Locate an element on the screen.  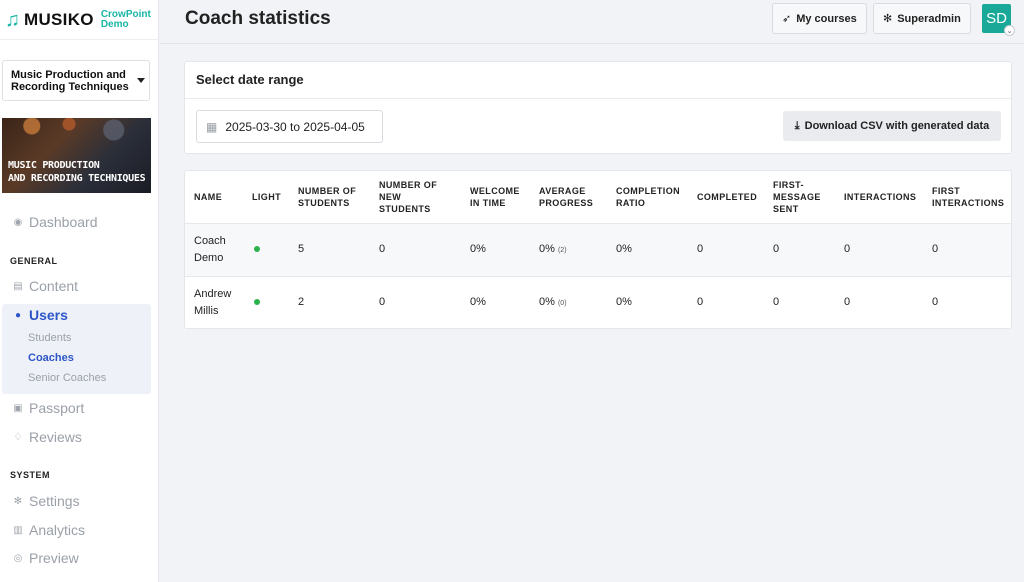
col-welcome-in-time: WELCOME IN TIME is located at coordinates (495, 197).